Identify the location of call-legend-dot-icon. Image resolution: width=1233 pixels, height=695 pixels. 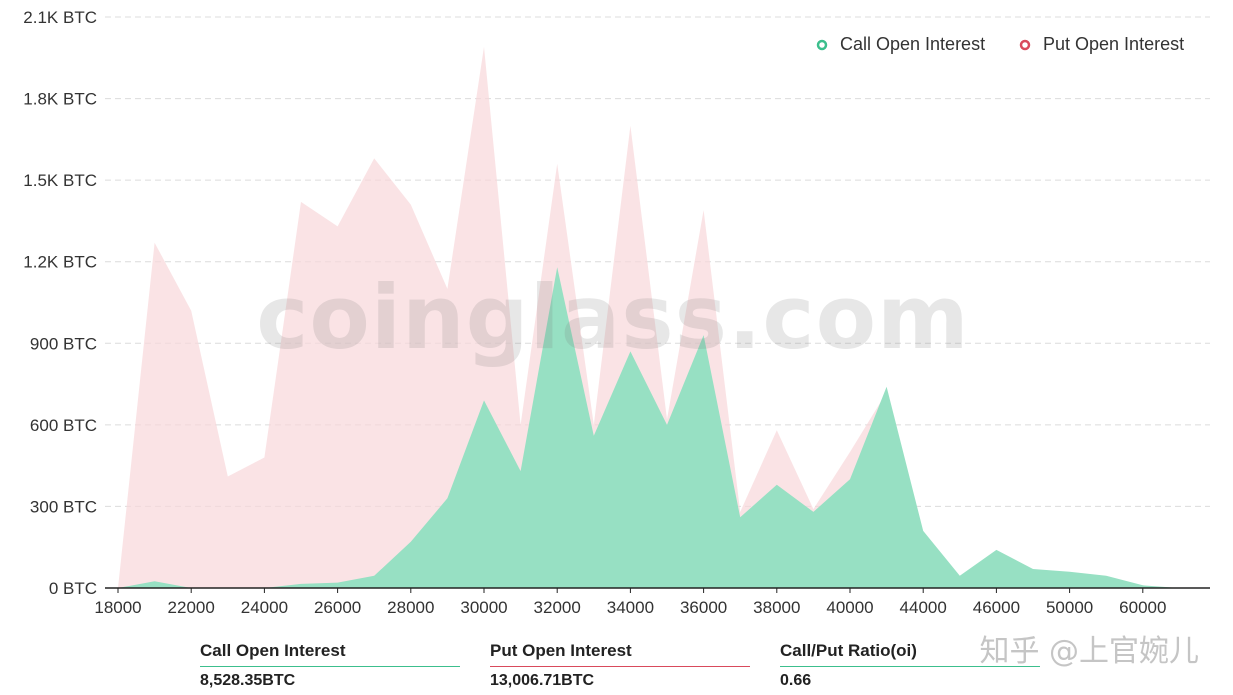
(822, 45).